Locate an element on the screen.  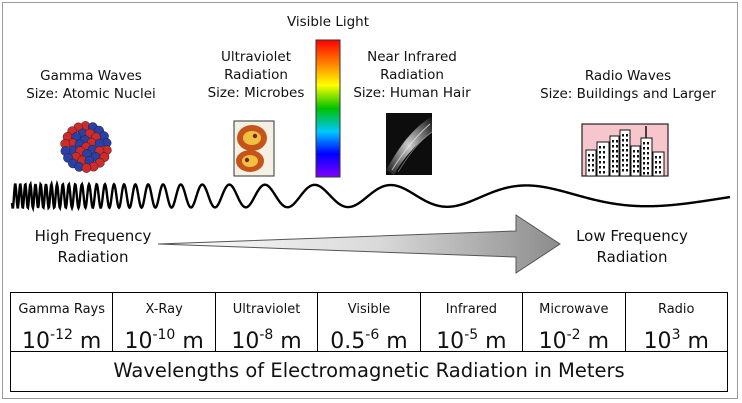
wavelength-column: X-Ray 10-10 m is located at coordinates (164, 323).